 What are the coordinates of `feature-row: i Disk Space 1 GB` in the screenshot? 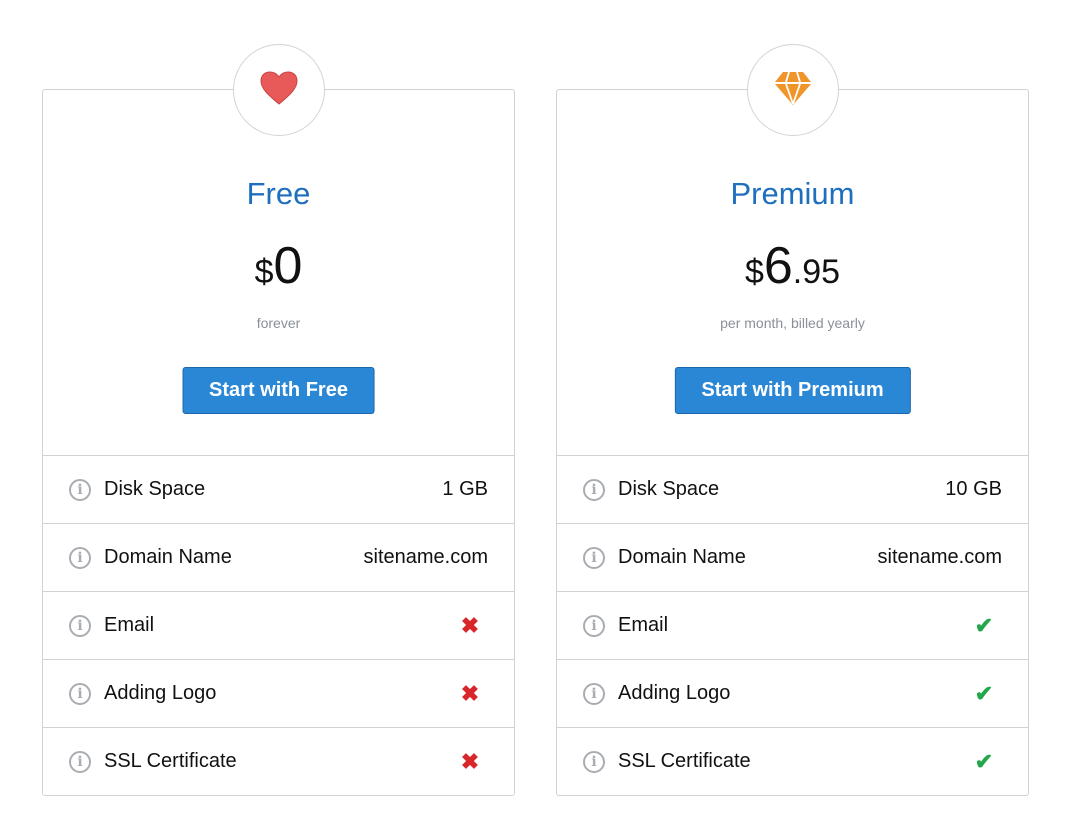 It's located at (278, 489).